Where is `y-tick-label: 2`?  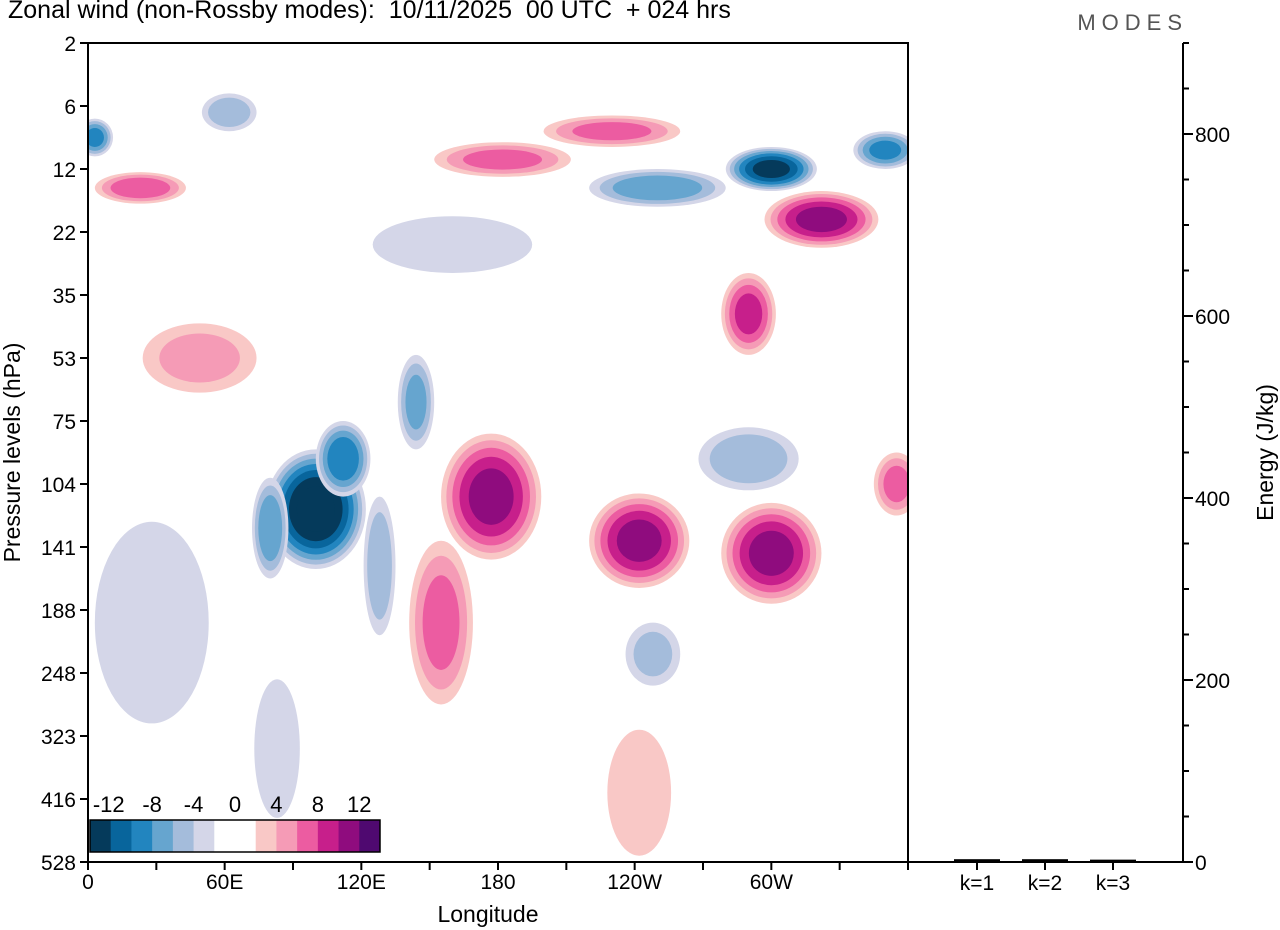 y-tick-label: 2 is located at coordinates (70, 44).